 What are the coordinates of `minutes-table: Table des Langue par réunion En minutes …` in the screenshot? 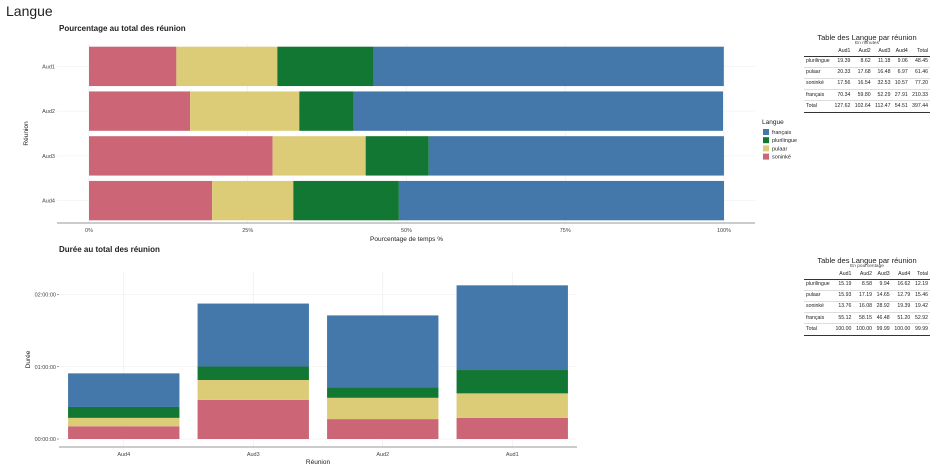 It's located at (867, 73).